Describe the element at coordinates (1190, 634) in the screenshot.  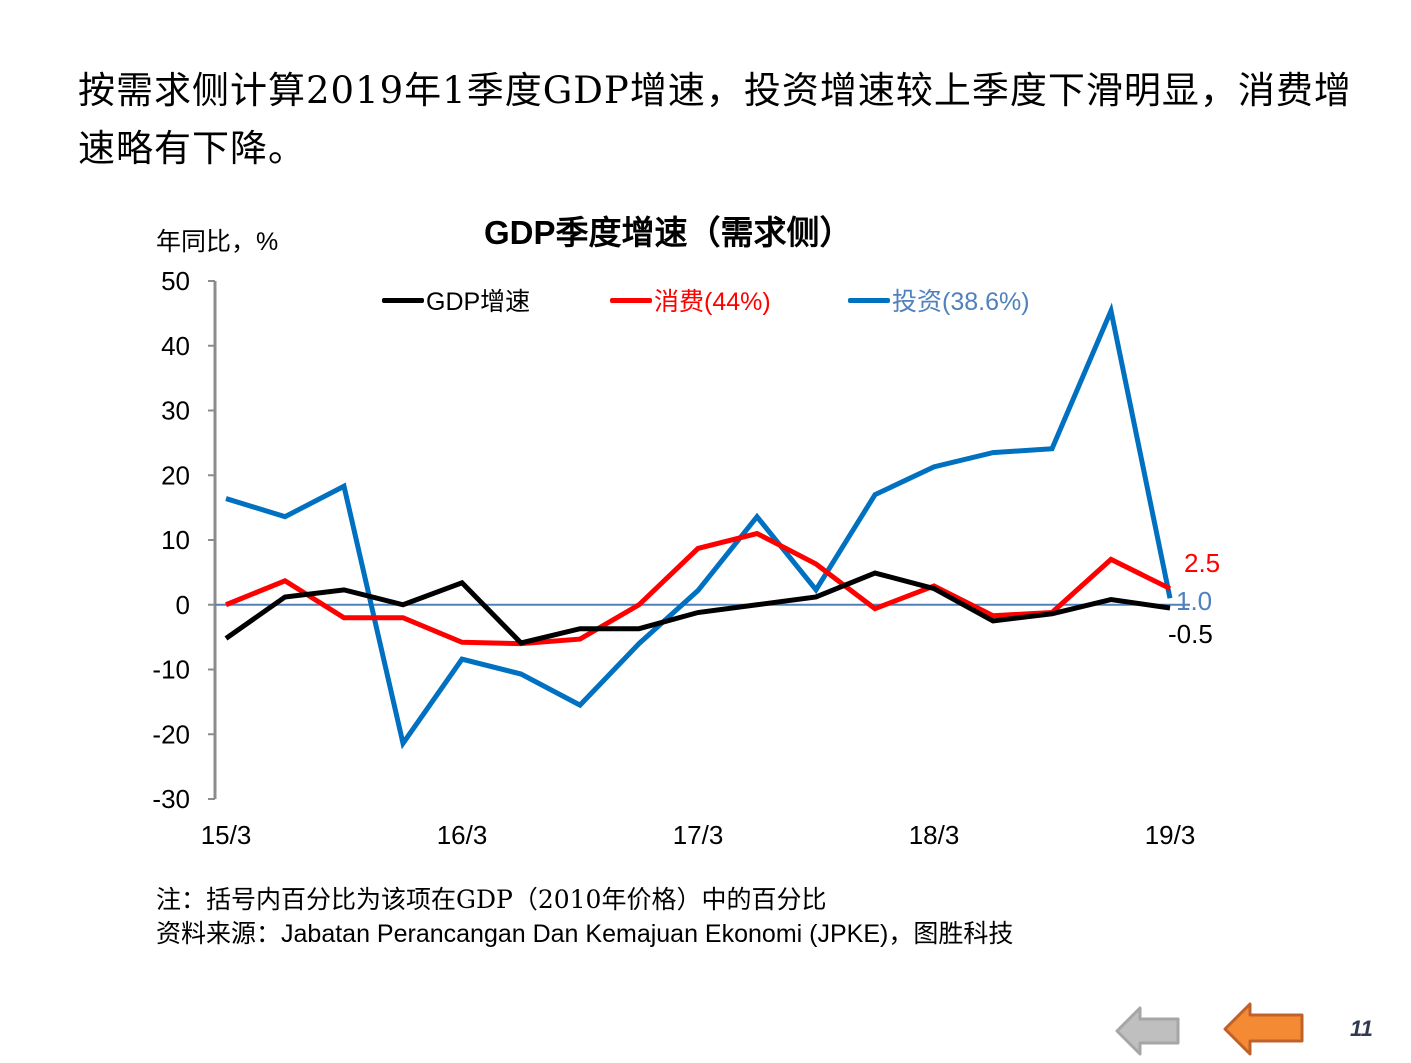
I see `end-value-label-gdp: -0.5` at that location.